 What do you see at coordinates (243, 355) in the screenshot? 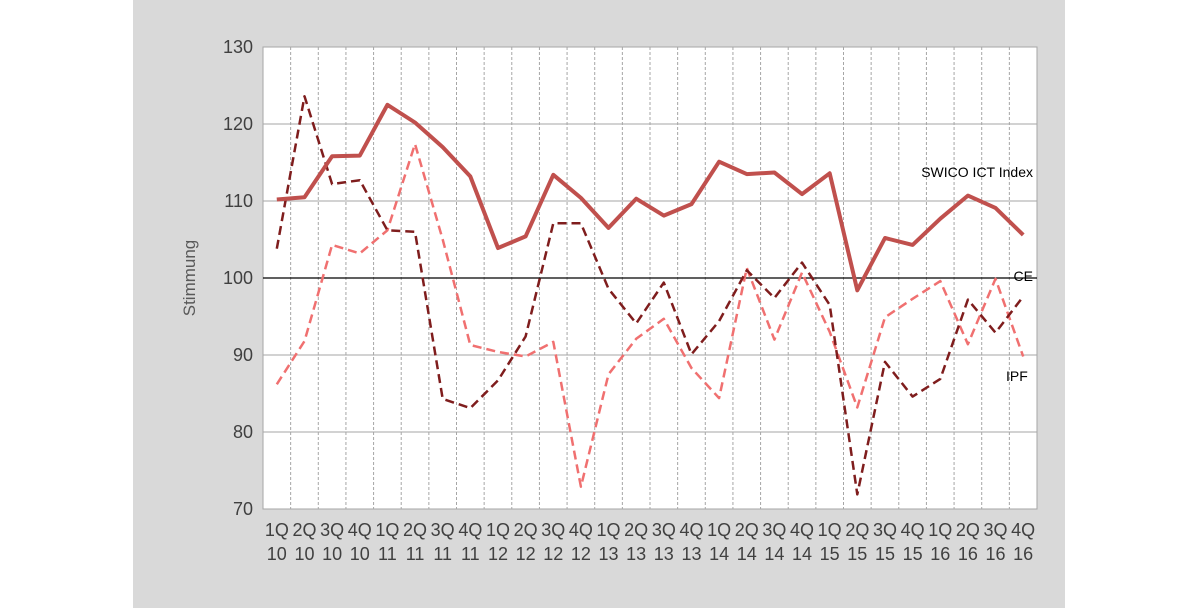
I see `y-tick-label: 90` at bounding box center [243, 355].